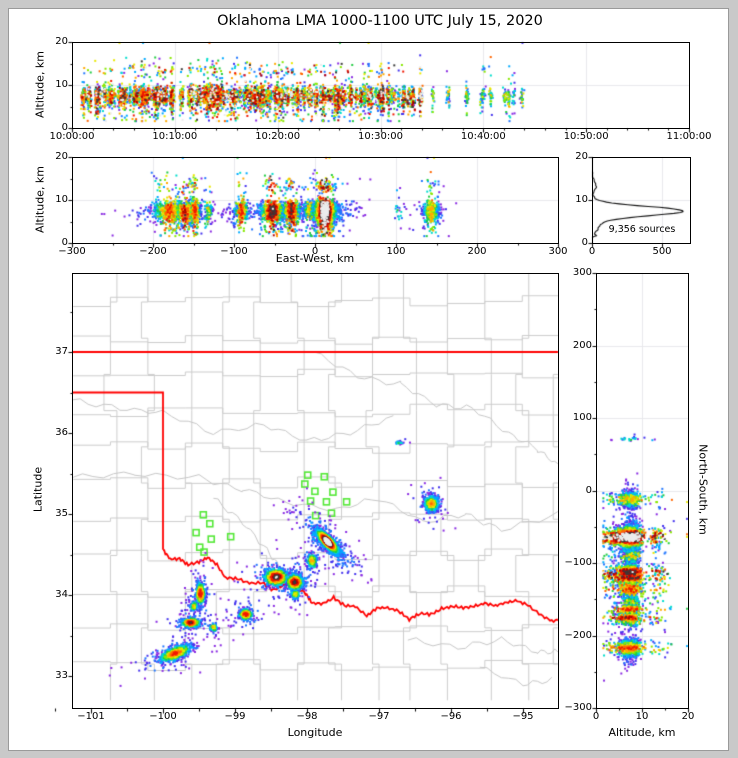 The height and width of the screenshot is (758, 738). I want to click on ns-tick-label: 100, so click(582, 417).